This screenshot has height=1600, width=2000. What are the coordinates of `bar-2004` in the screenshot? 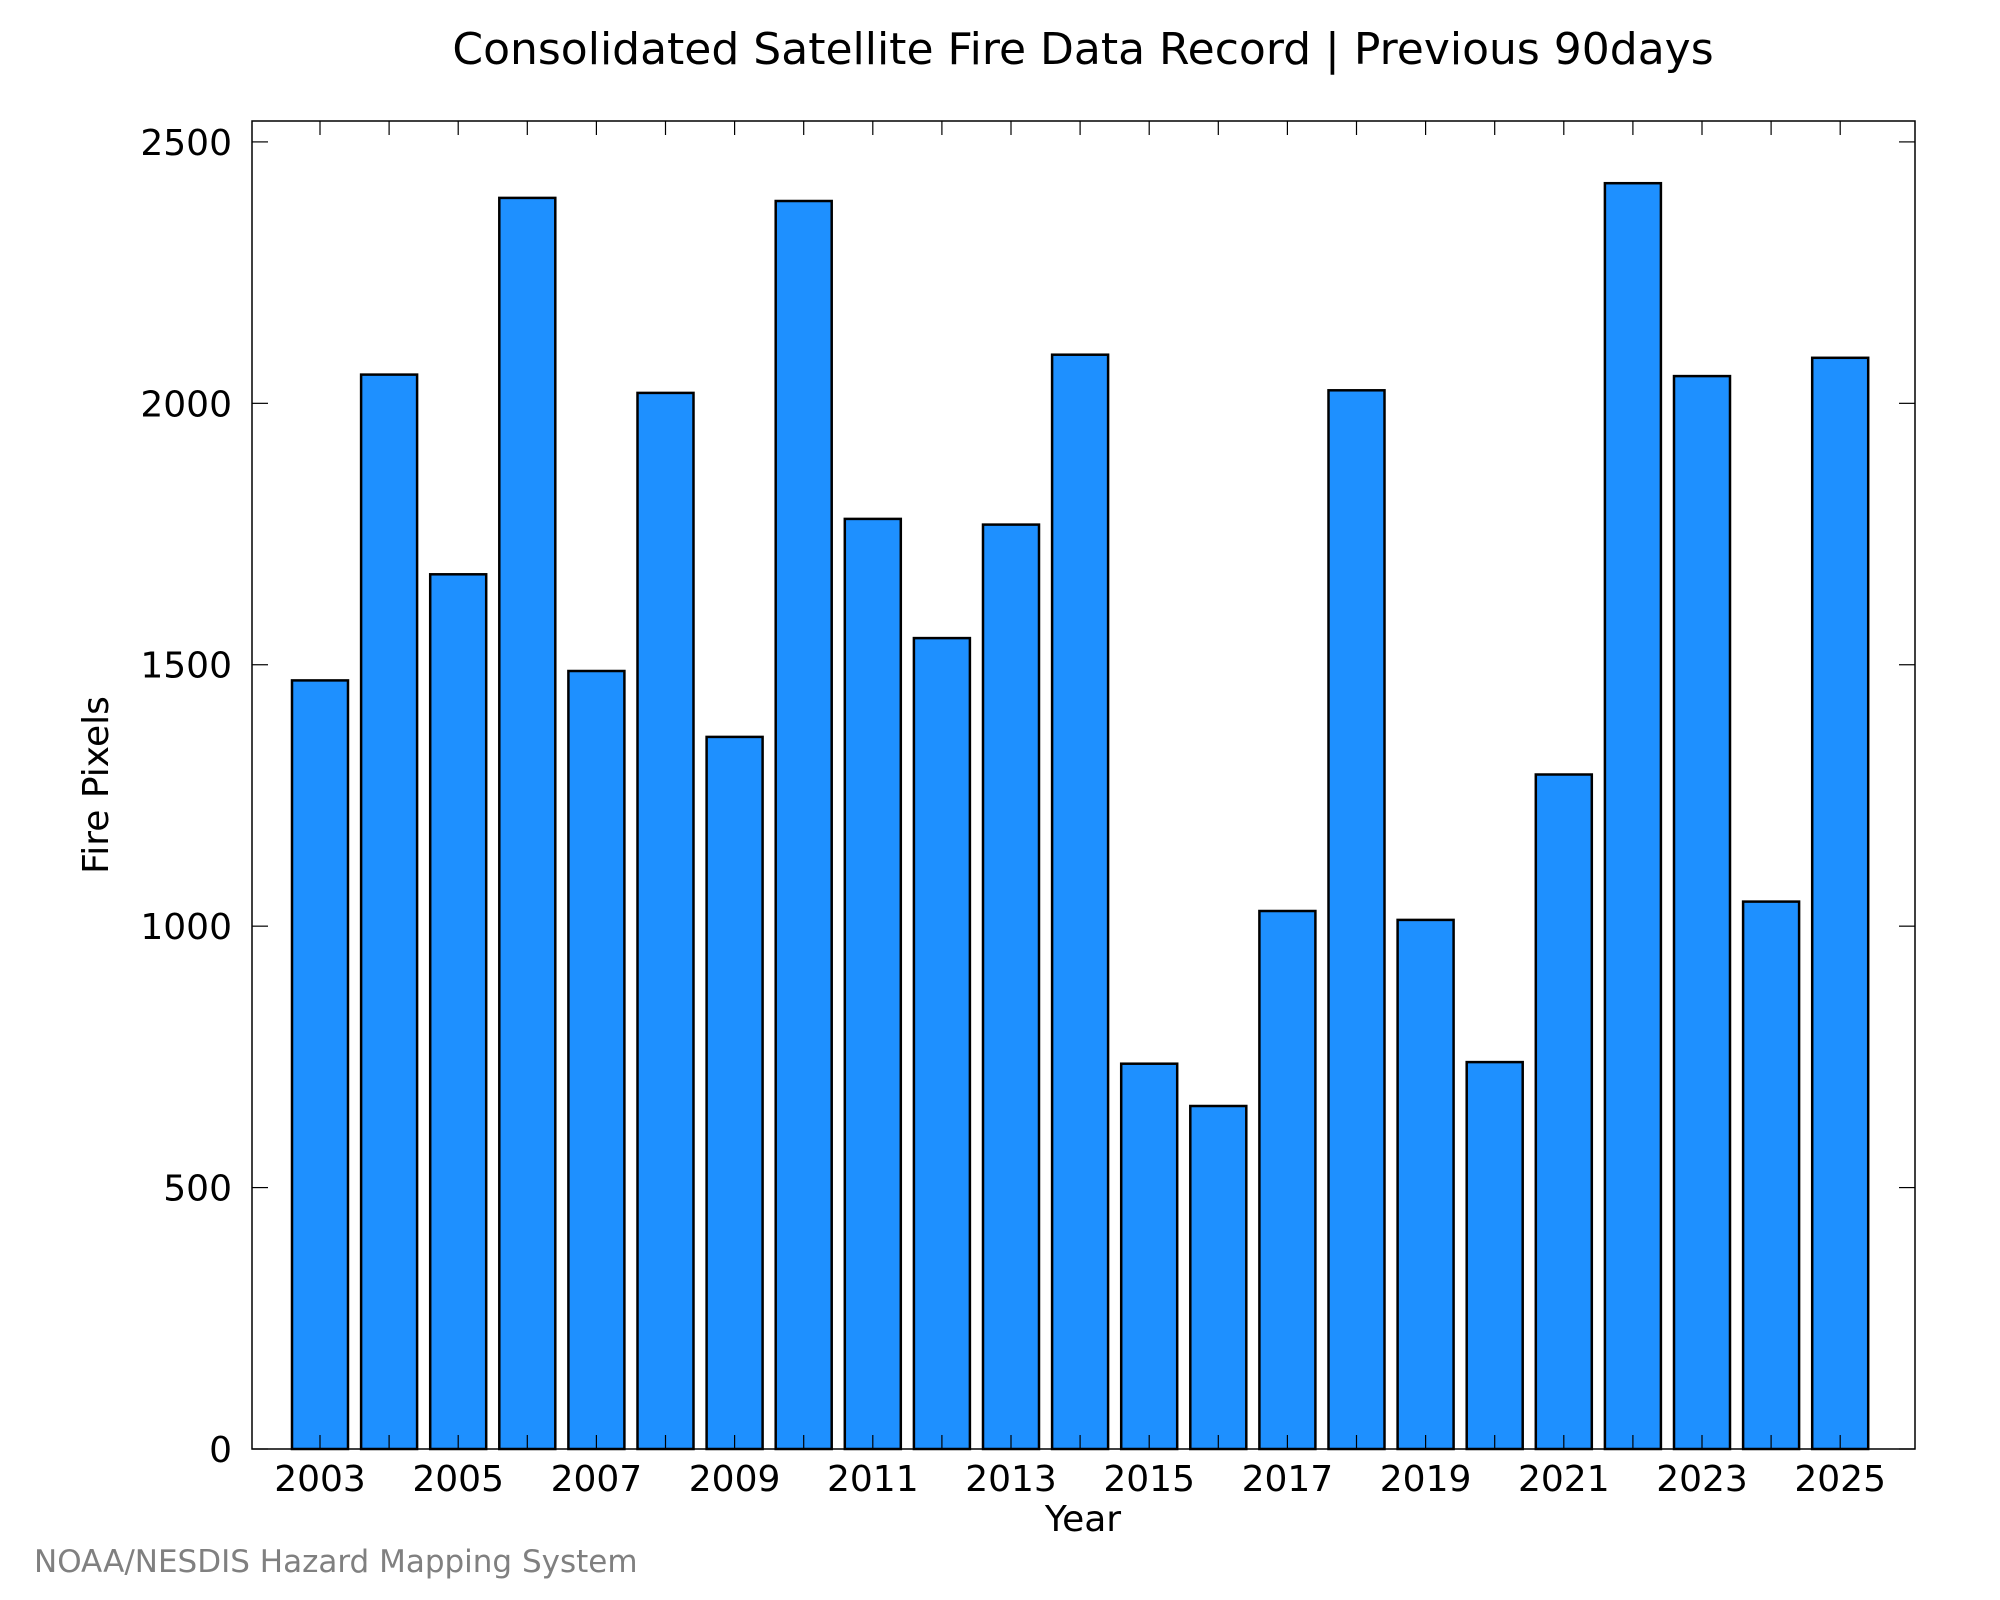 It's located at (389, 912).